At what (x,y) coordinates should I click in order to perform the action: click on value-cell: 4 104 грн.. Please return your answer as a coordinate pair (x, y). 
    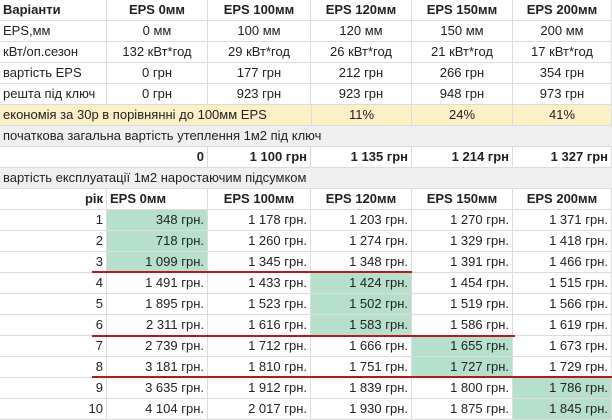
    Looking at the image, I should click on (157, 409).